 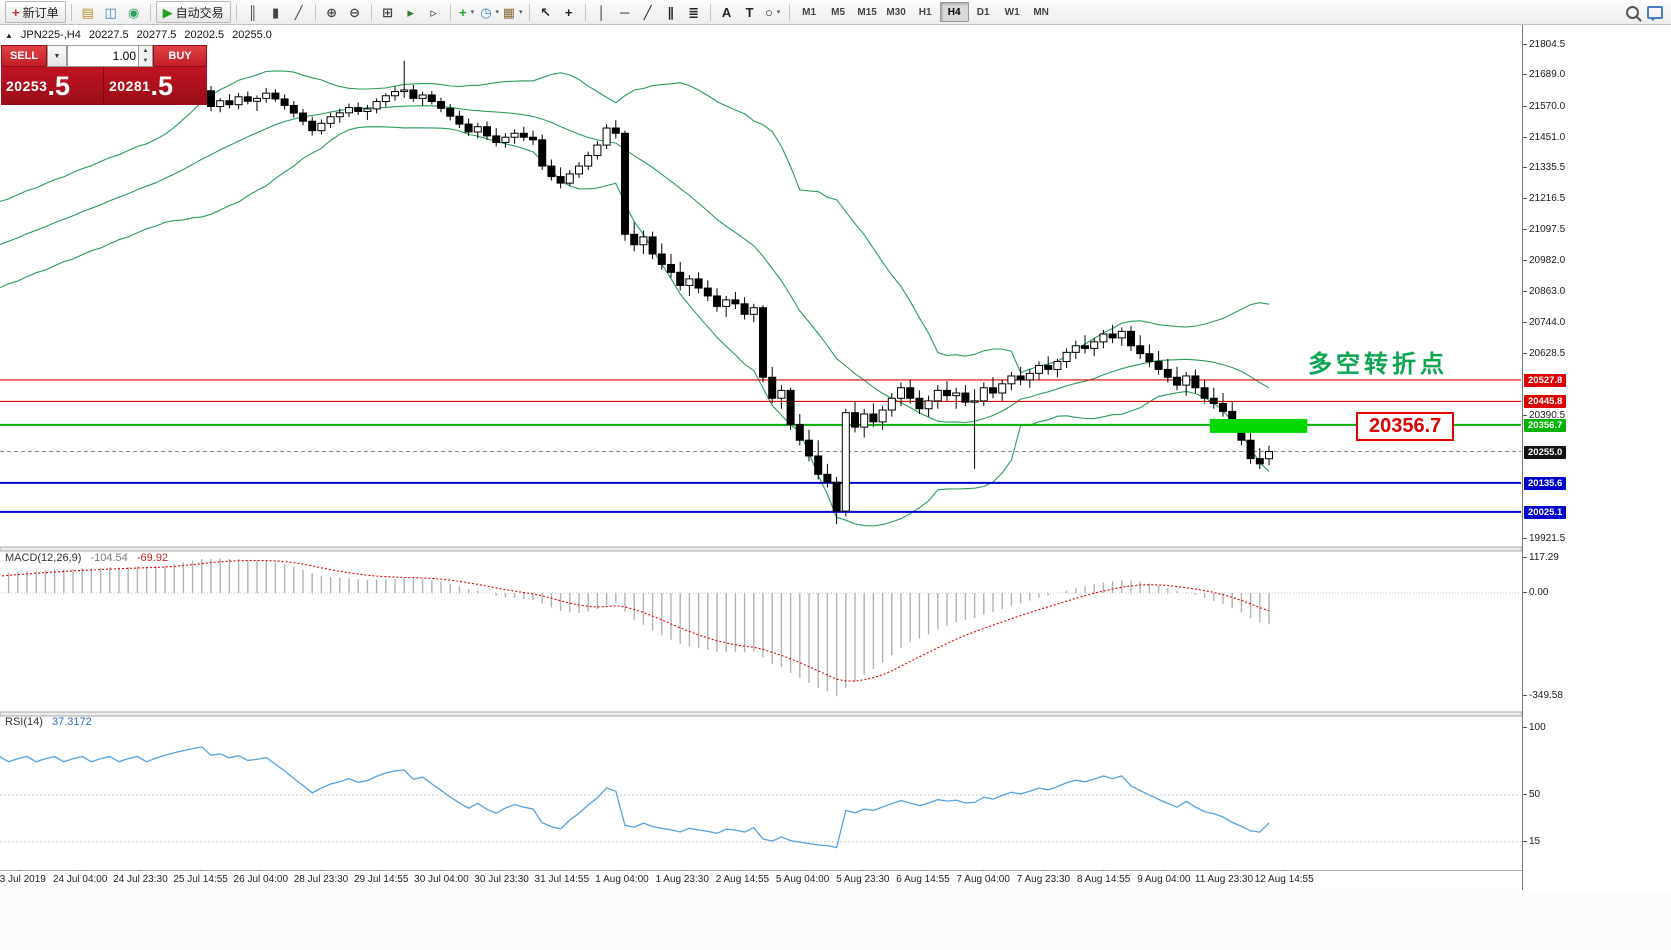 I want to click on autotrade-button: ▶ 自动交易, so click(x=193, y=12).